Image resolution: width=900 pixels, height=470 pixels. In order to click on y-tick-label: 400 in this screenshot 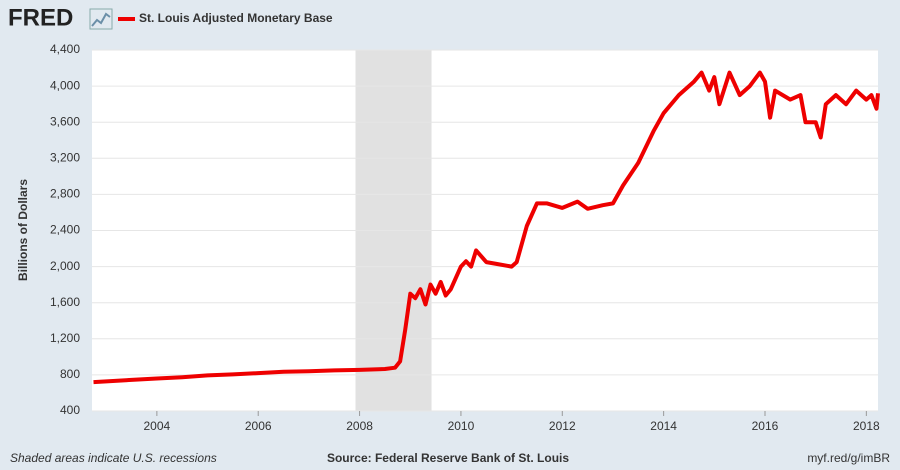, I will do `click(70, 410)`.